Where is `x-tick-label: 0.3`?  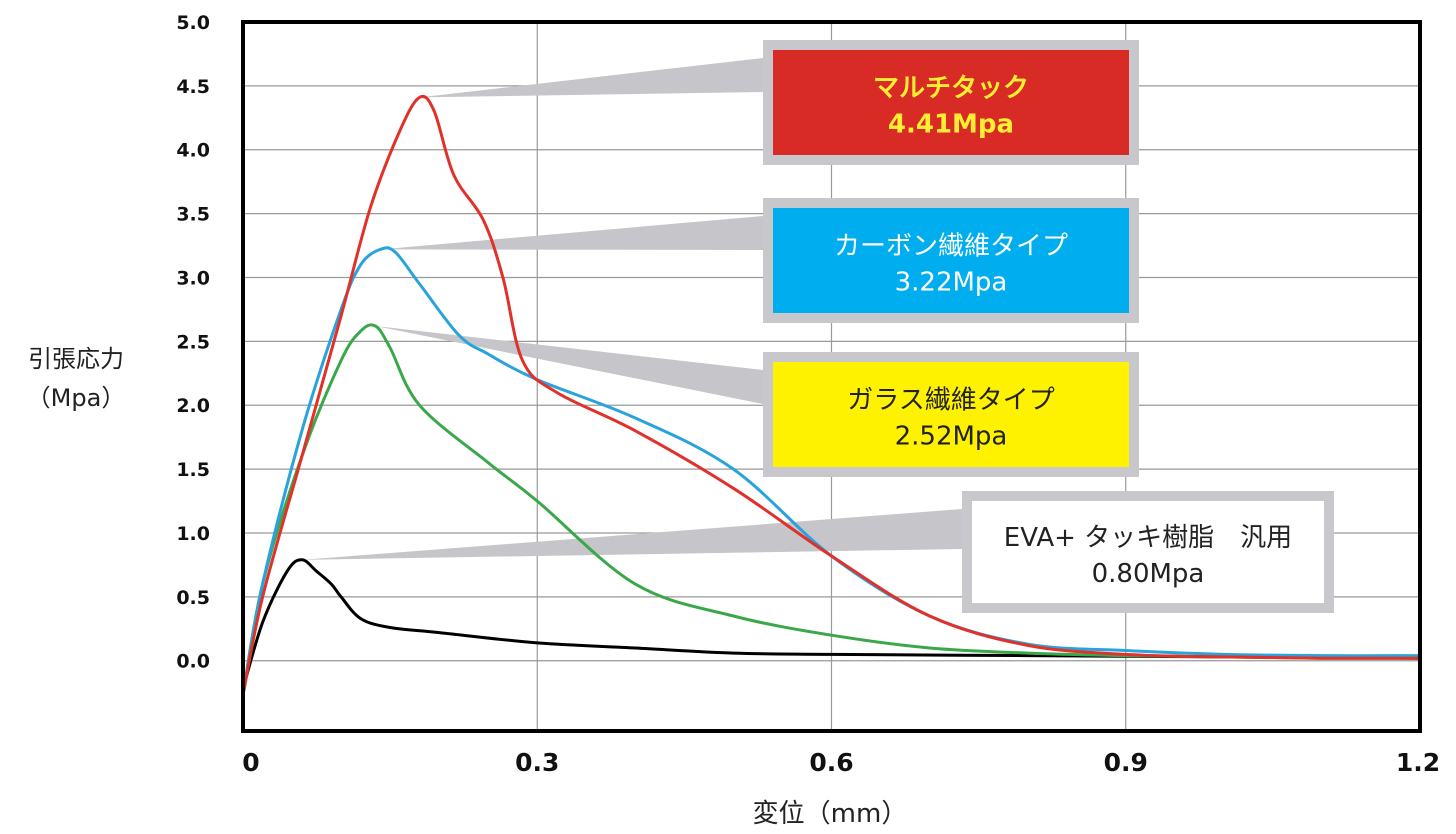 x-tick-label: 0.3 is located at coordinates (537, 762).